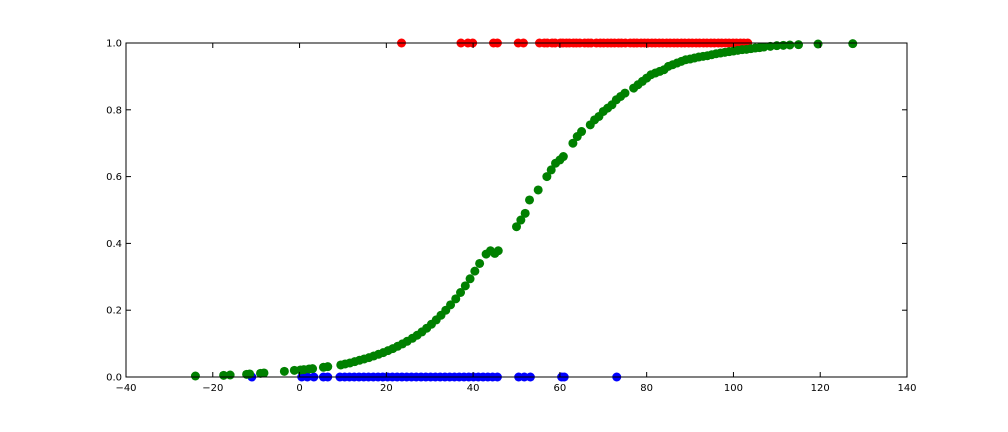 The width and height of the screenshot is (1008, 432). Describe the element at coordinates (125, 388) in the screenshot. I see `x-tick-label: −40` at that location.